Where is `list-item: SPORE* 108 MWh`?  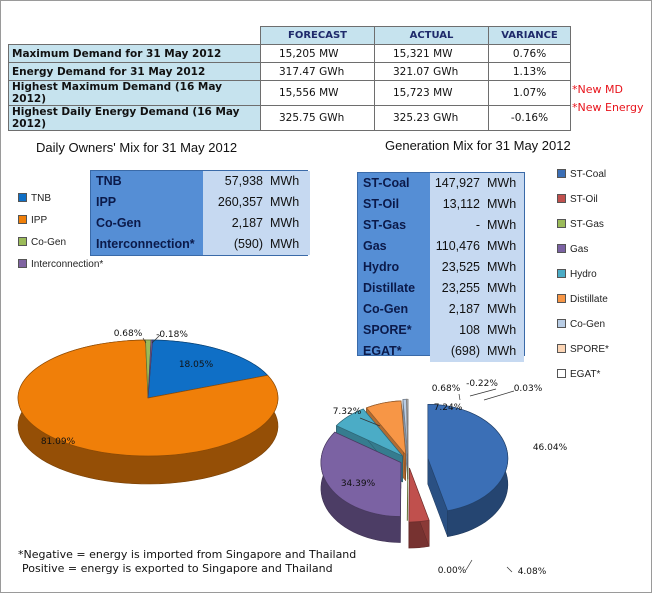 list-item: SPORE* 108 MWh is located at coordinates (441, 330).